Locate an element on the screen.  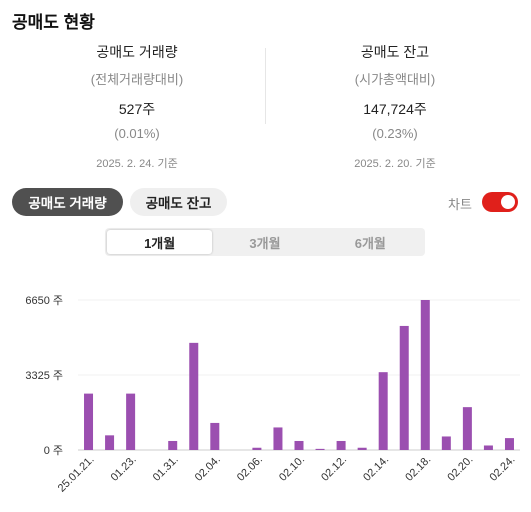
short-balance-pct: (0.23%) is located at coordinates (395, 133).